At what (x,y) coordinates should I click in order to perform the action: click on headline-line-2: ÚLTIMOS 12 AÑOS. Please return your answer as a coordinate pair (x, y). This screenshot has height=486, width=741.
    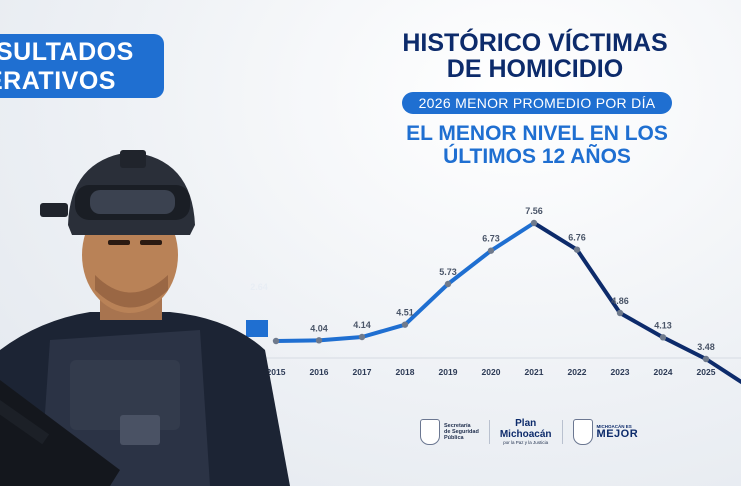
    Looking at the image, I should click on (537, 156).